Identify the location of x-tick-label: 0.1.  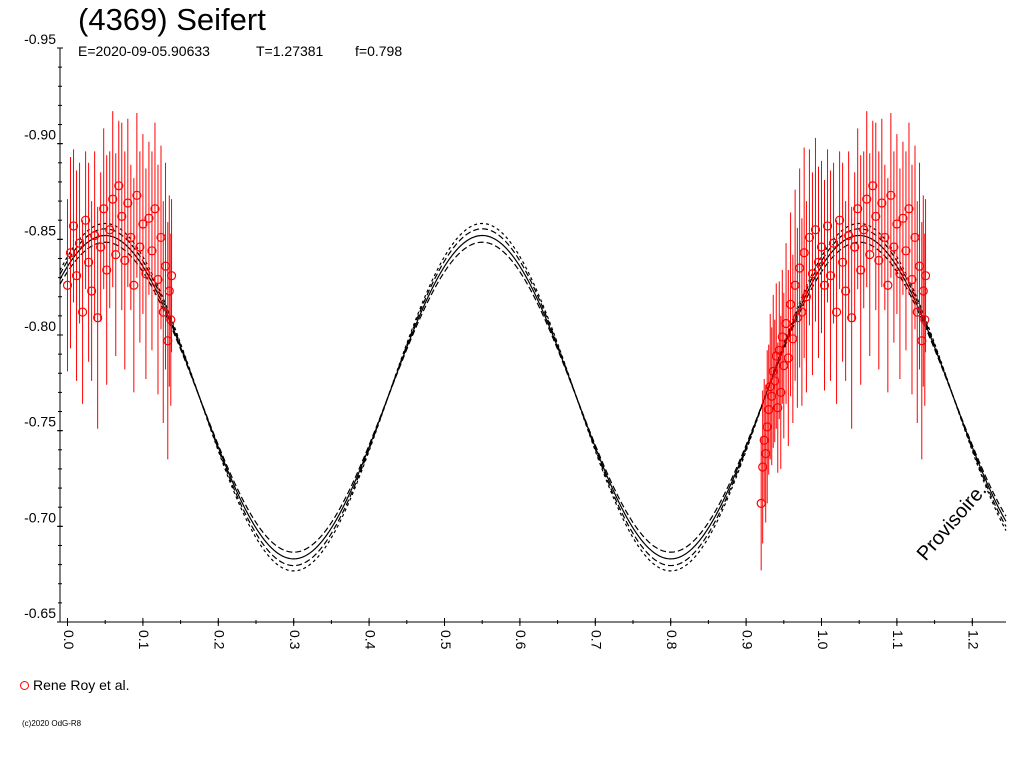
(144, 640).